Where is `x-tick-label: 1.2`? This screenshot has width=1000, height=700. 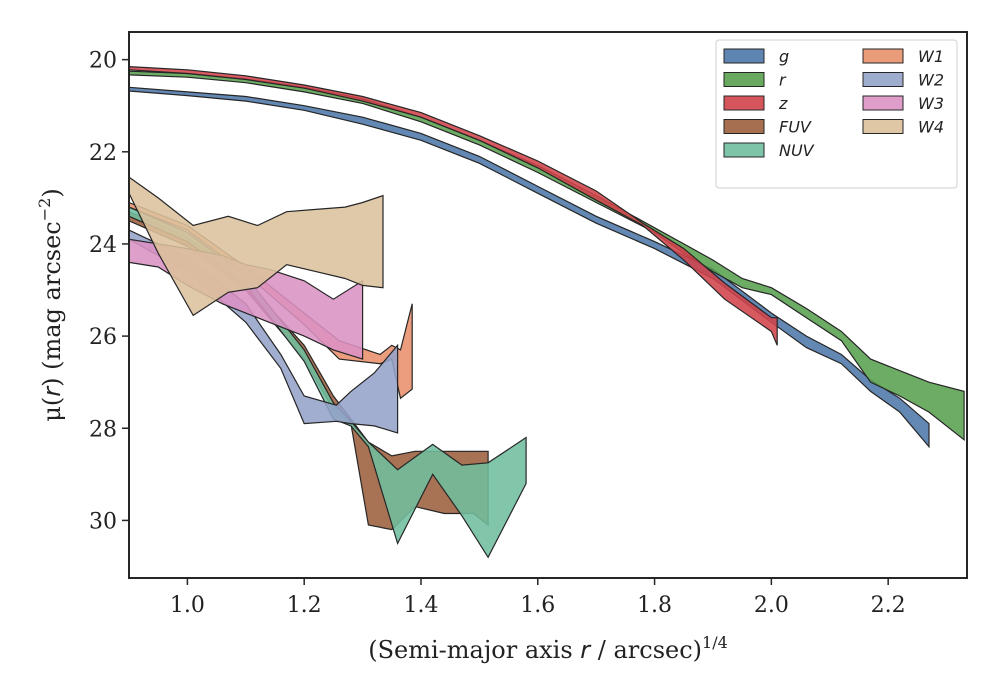
x-tick-label: 1.2 is located at coordinates (304, 605).